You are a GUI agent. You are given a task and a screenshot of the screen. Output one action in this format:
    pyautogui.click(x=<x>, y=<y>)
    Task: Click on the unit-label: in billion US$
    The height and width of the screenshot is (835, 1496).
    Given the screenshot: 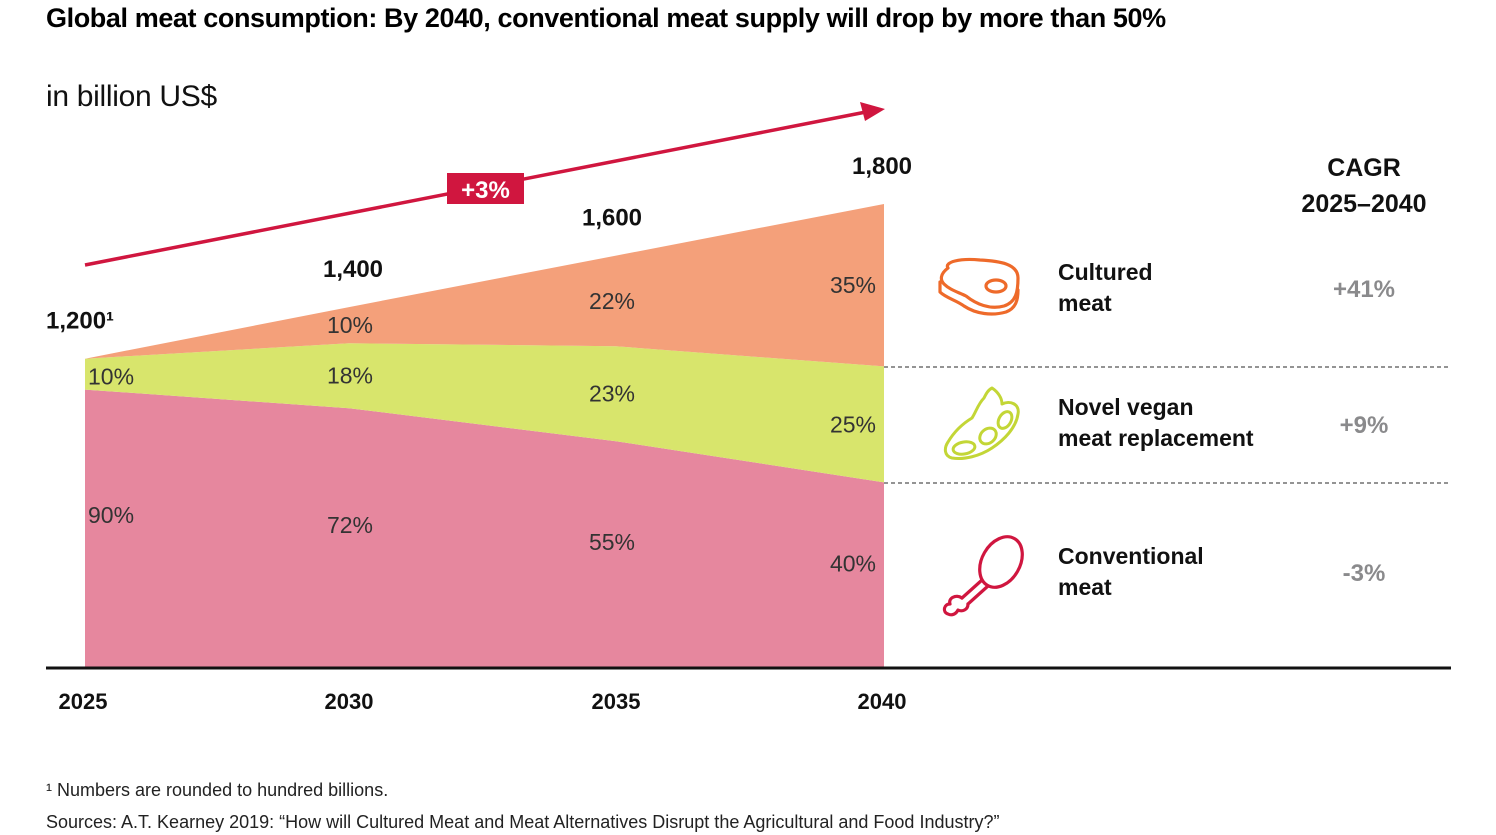 What is the action you would take?
    pyautogui.click(x=131, y=96)
    